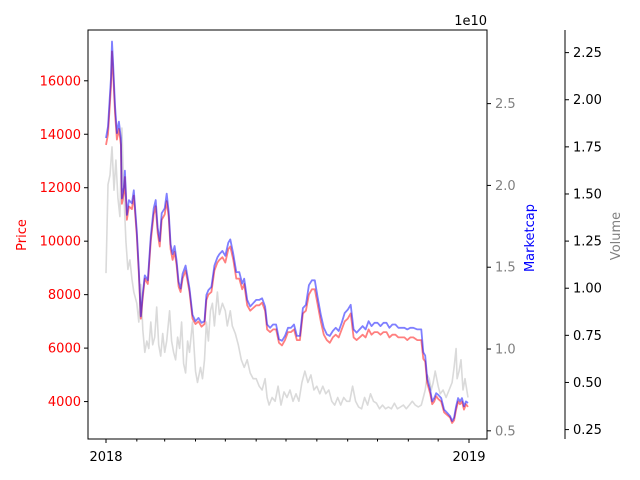 This screenshot has width=640, height=480. What do you see at coordinates (587, 242) in the screenshot?
I see `volume-tick-label: 1.25` at bounding box center [587, 242].